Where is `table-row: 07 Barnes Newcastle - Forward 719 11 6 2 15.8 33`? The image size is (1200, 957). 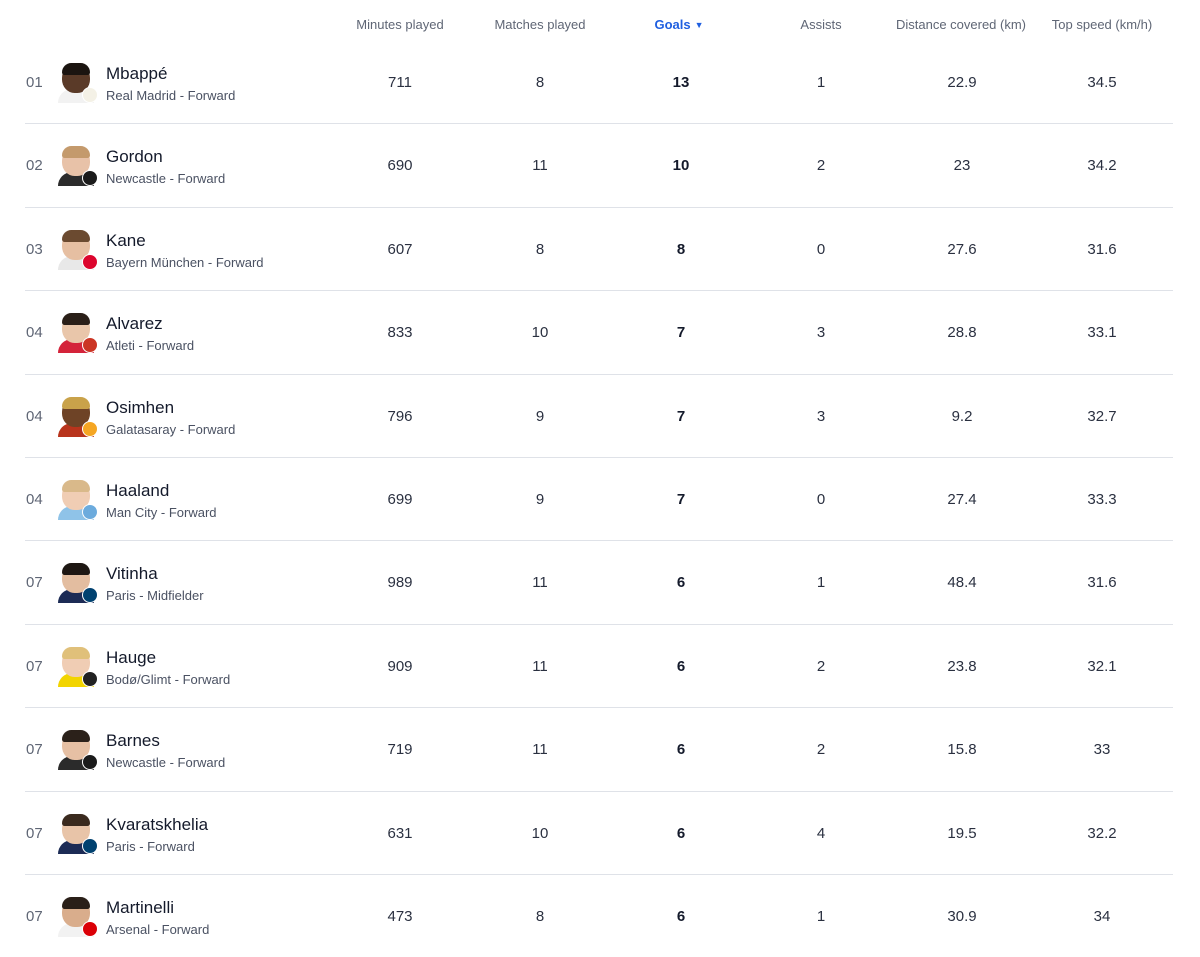 table-row: 07 Barnes Newcastle - Forward 719 11 6 2 15.8 33 is located at coordinates (600, 750).